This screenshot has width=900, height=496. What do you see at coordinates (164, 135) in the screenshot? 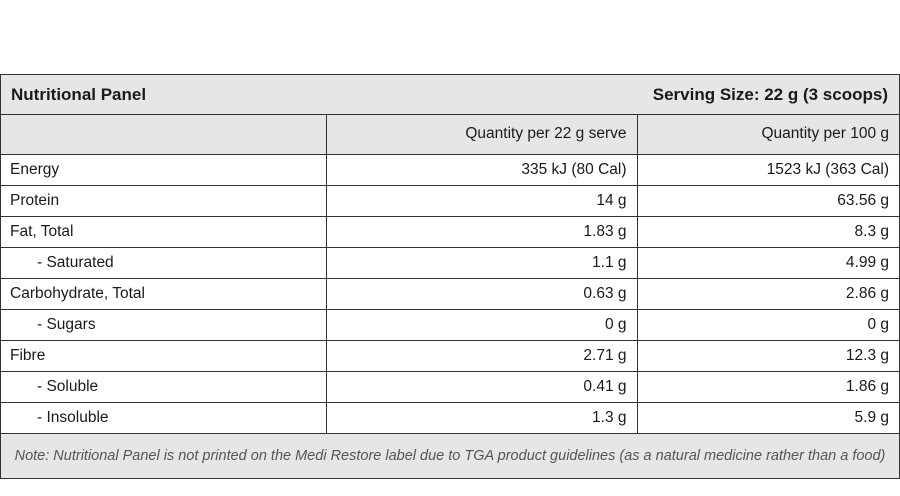
I see `column-header-nutrient` at bounding box center [164, 135].